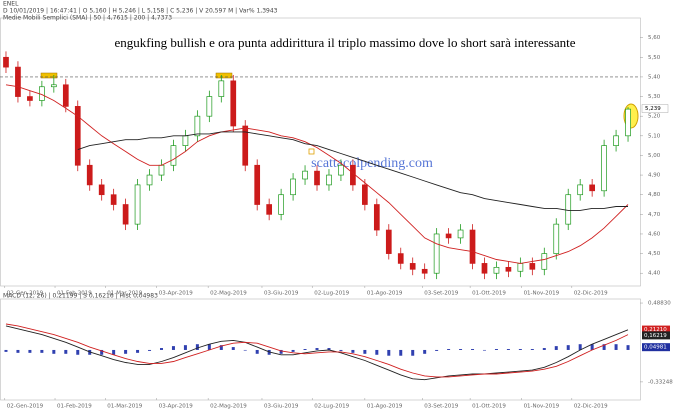  What do you see at coordinates (654, 156) in the screenshot?
I see `y-tick-label: 5,00` at bounding box center [654, 156].